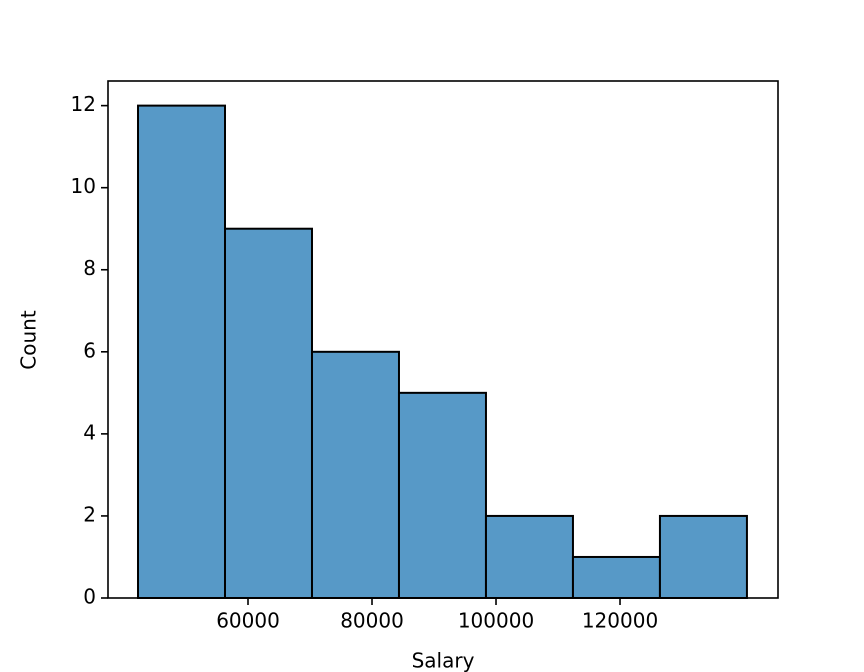 The width and height of the screenshot is (864, 672). Describe the element at coordinates (89, 597) in the screenshot. I see `y-tick-label: 0` at that location.